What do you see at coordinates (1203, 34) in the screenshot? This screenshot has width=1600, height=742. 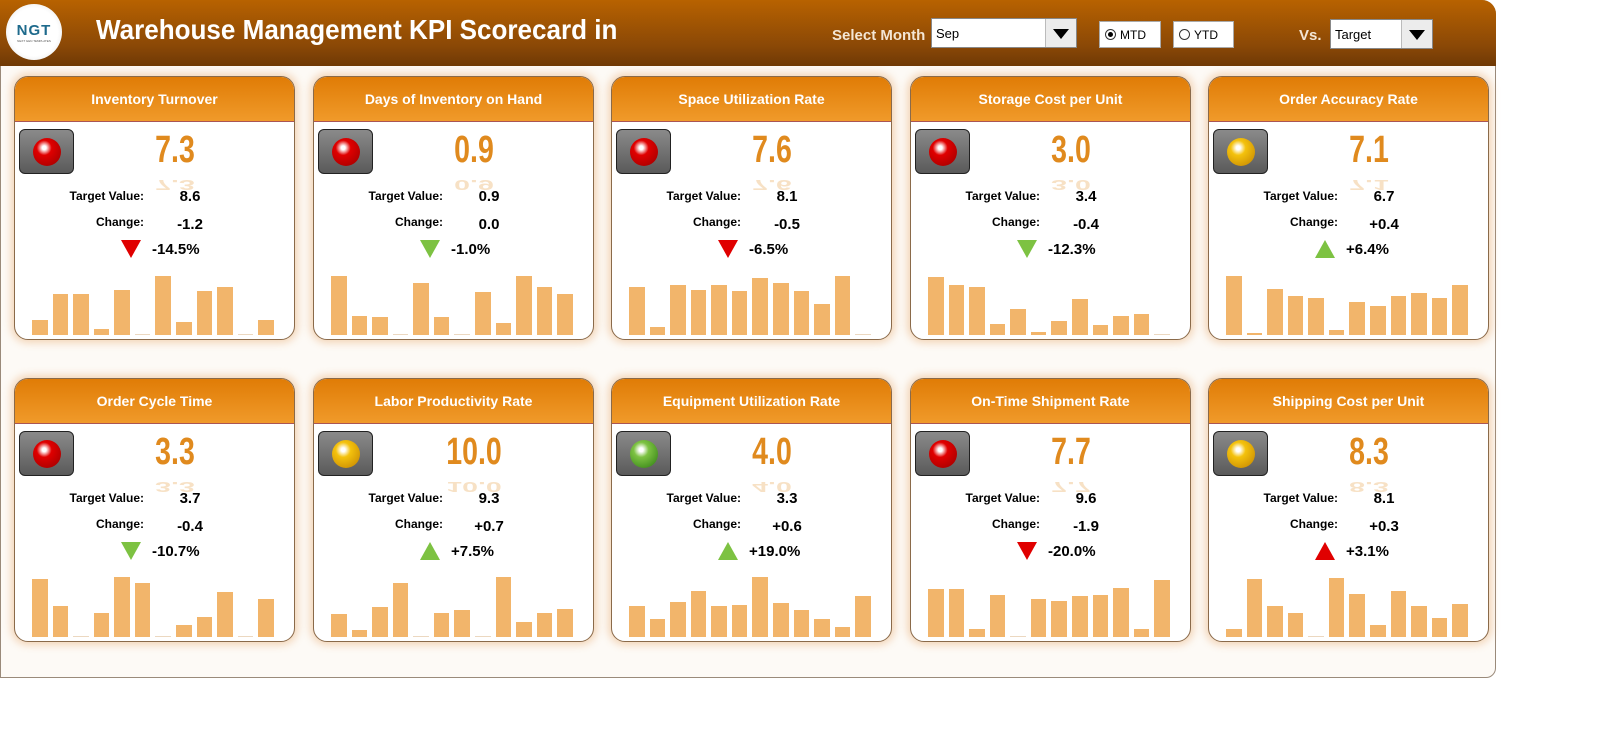 I see `ytd-radio: YTD` at bounding box center [1203, 34].